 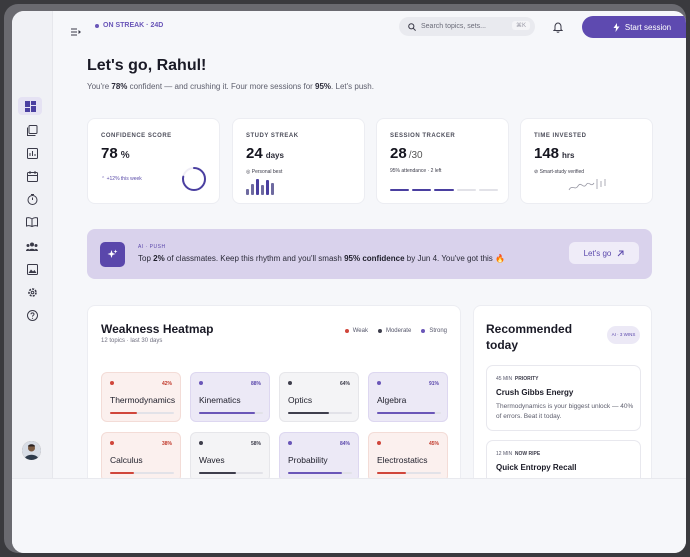 What do you see at coordinates (518, 454) in the screenshot?
I see `rec-meta: 12 MIN NOW RIPE` at bounding box center [518, 454].